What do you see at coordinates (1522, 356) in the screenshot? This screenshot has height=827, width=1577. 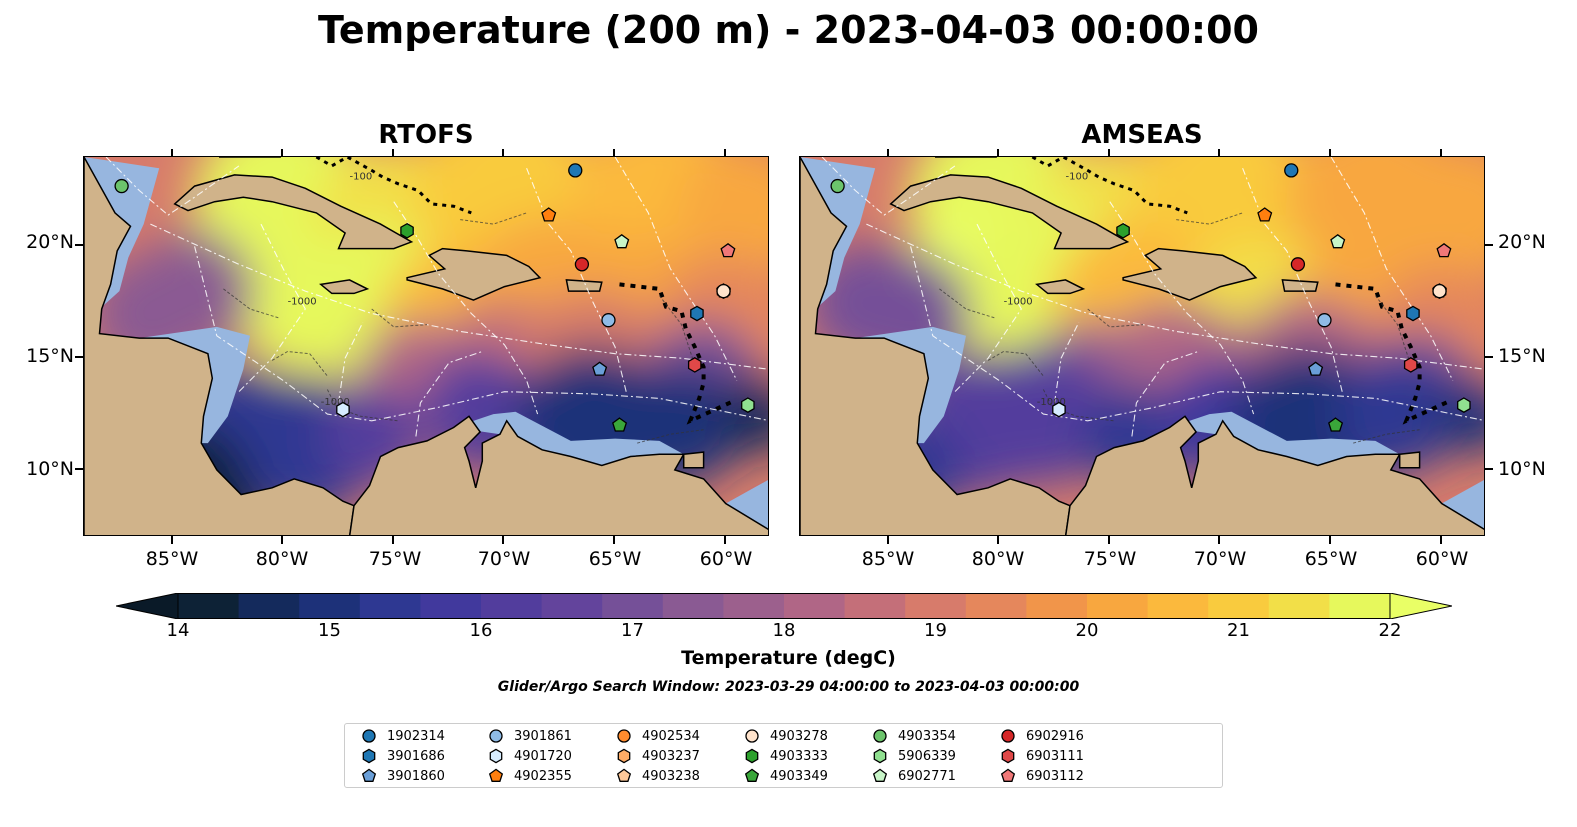 I see `lat-label-15n-right: 15°N` at bounding box center [1522, 356].